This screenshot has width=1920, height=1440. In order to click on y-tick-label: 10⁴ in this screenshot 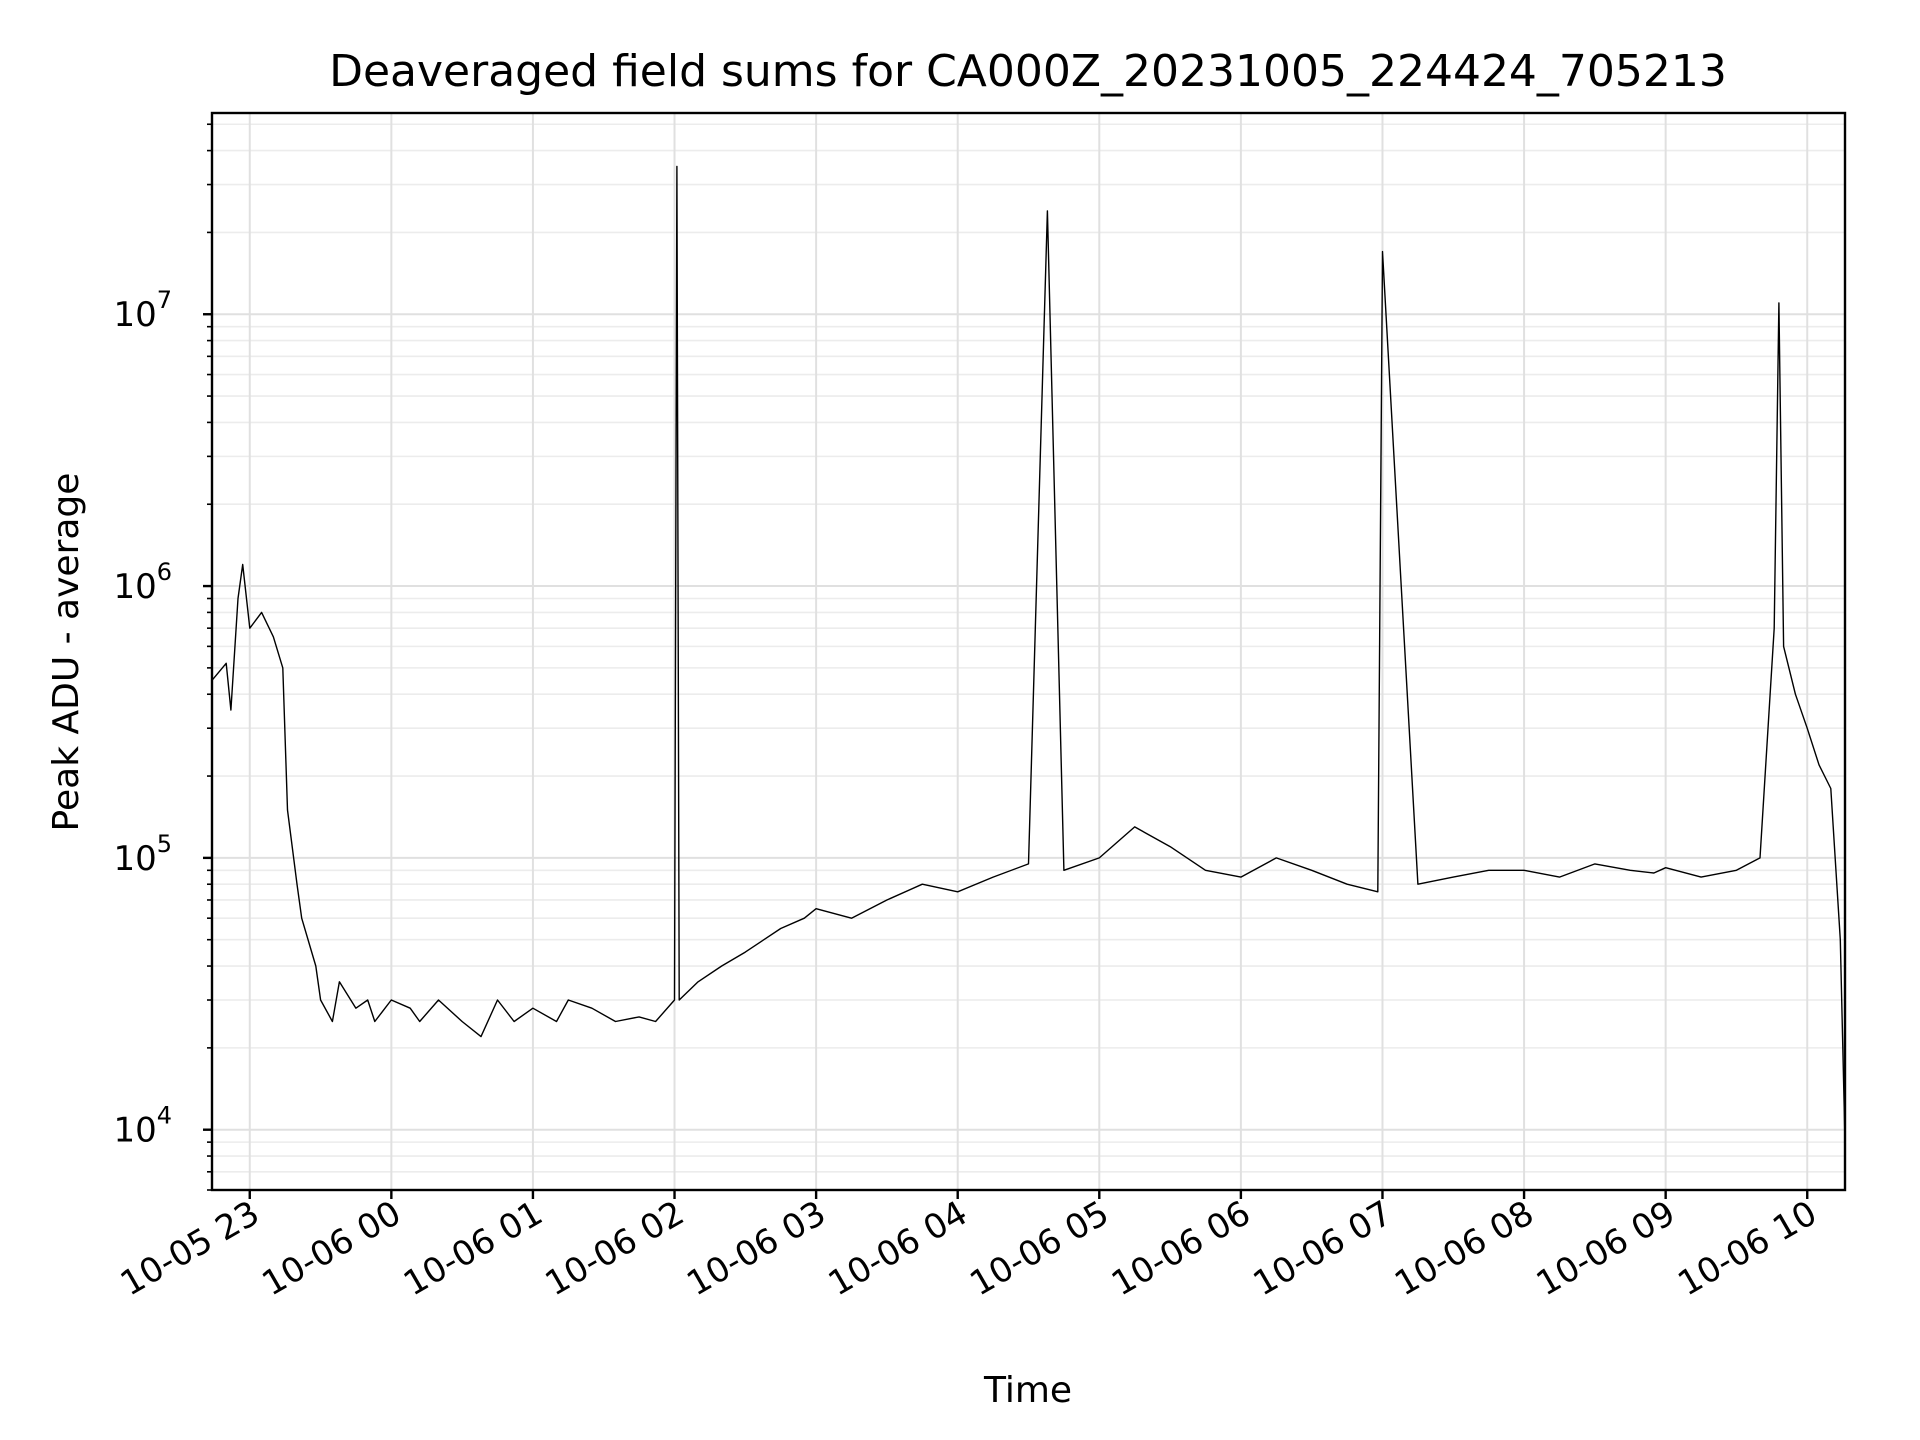, I will do `click(142, 1126)`.